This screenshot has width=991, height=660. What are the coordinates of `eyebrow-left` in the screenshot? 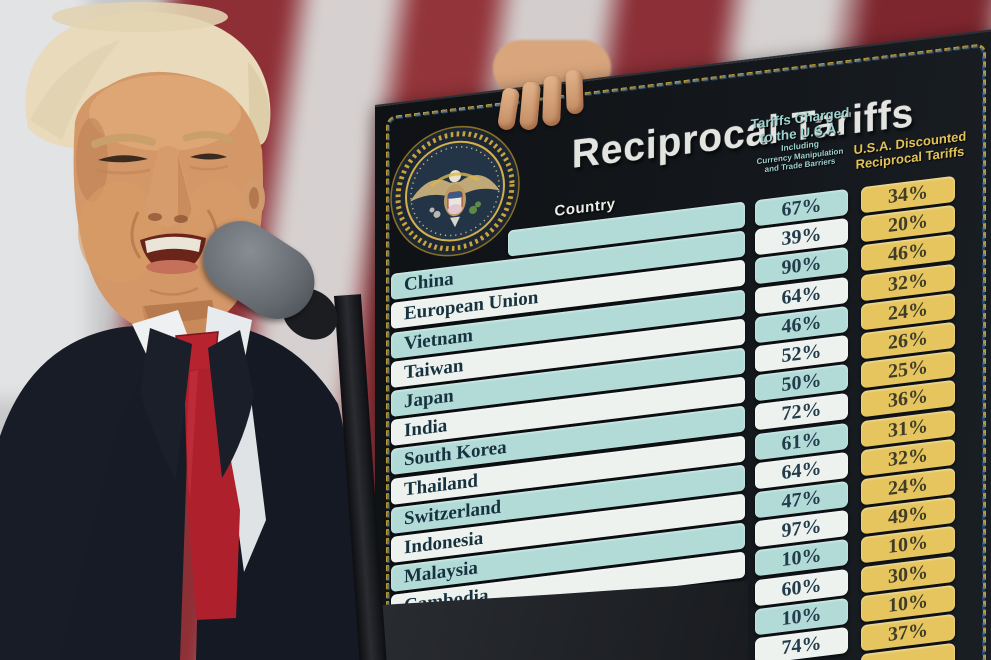 It's located at (123, 140).